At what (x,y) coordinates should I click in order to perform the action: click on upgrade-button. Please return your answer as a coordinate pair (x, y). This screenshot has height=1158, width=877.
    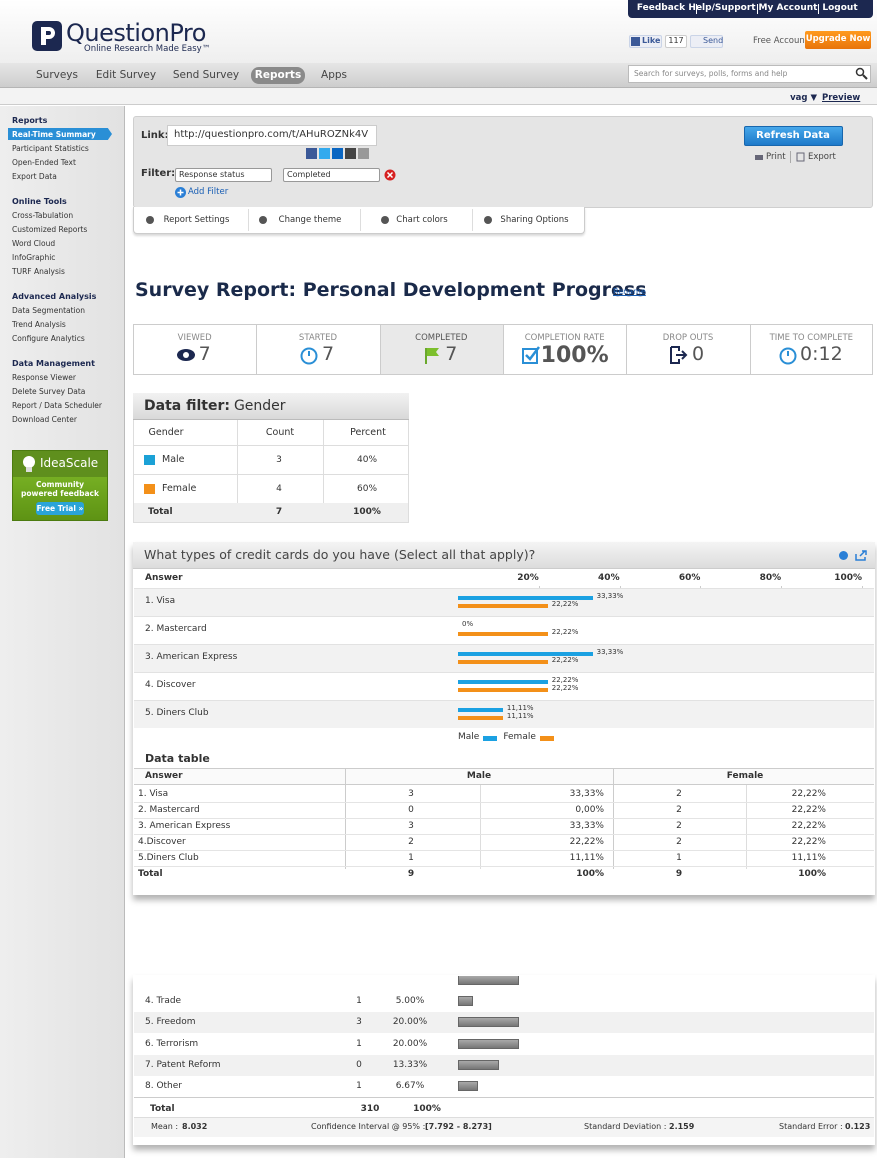
    Looking at the image, I should click on (838, 40).